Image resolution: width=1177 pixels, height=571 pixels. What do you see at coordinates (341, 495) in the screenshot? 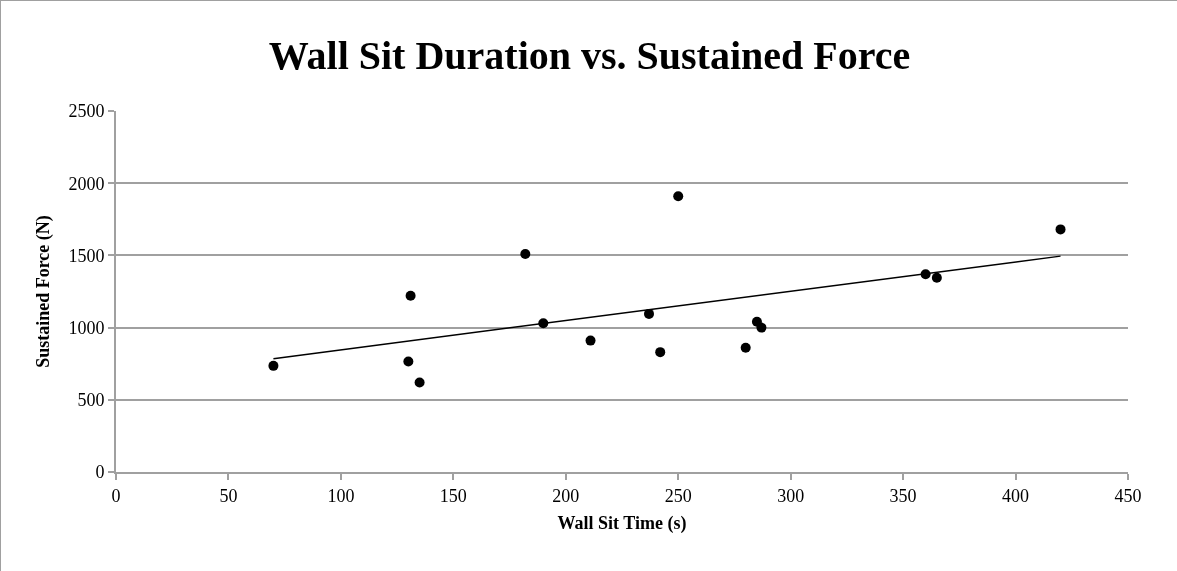
I see `x-tick-label: 100` at bounding box center [341, 495].